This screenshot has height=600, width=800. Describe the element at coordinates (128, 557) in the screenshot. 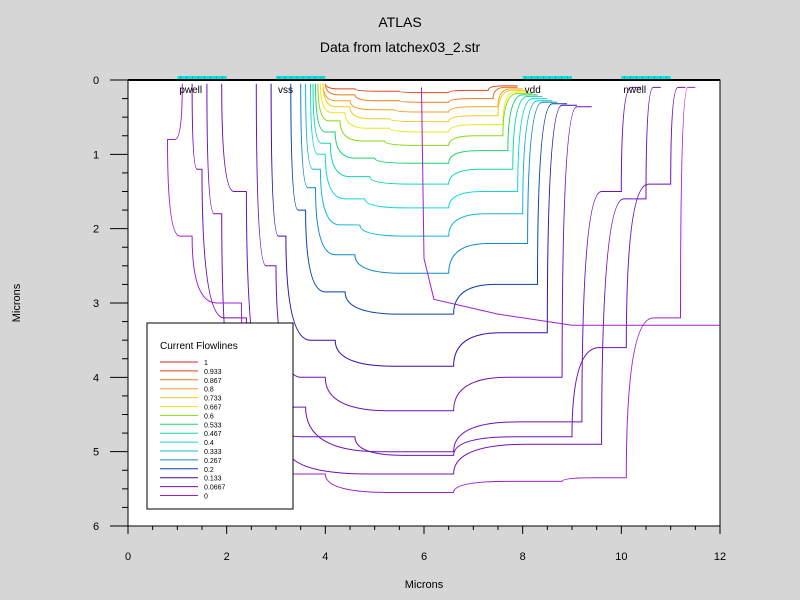

I see `x-tick-label: 0` at that location.